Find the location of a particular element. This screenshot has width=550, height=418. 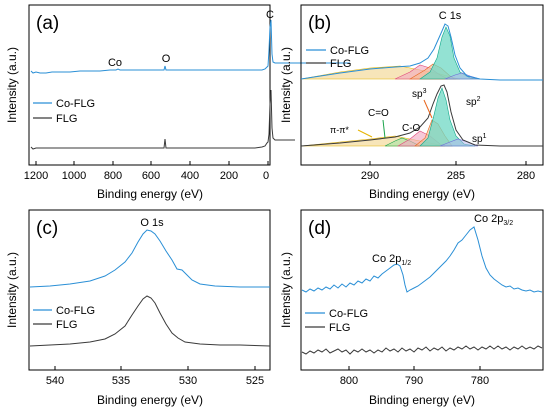

b-label-pi: π-π* is located at coordinates (339, 130).